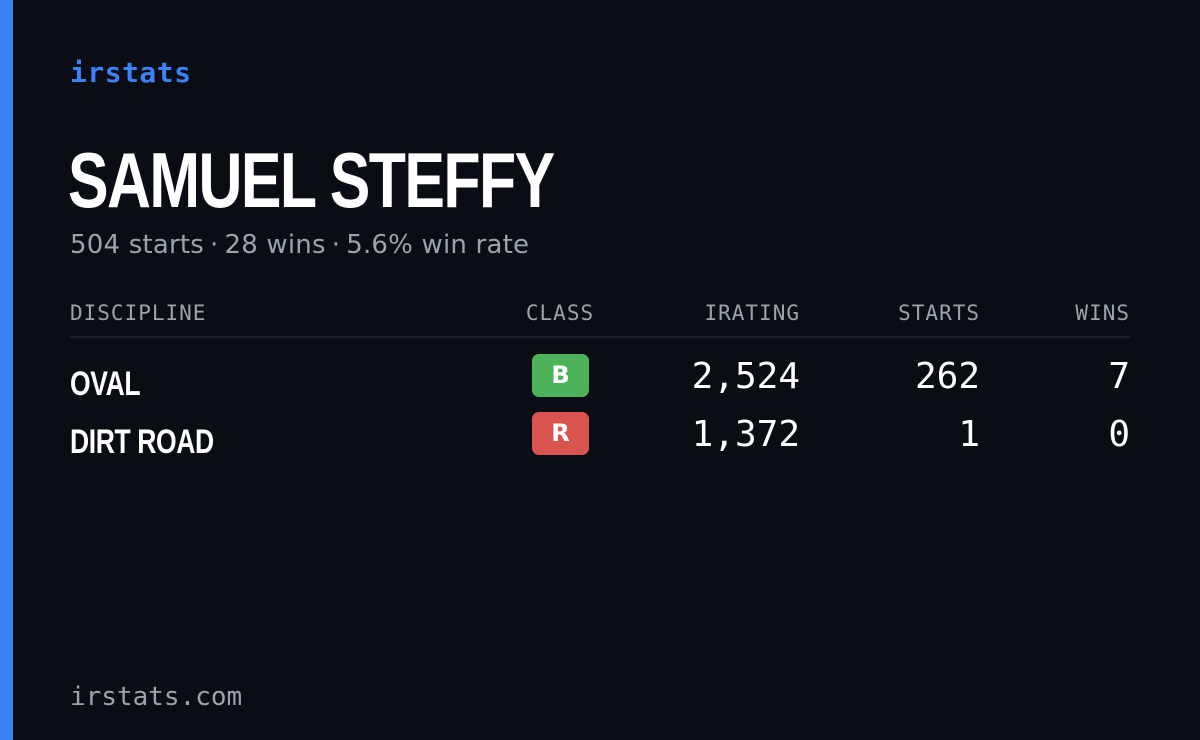 This screenshot has width=1200, height=740. Describe the element at coordinates (138, 313) in the screenshot. I see `header-discipline: DISCIPLINE` at that location.